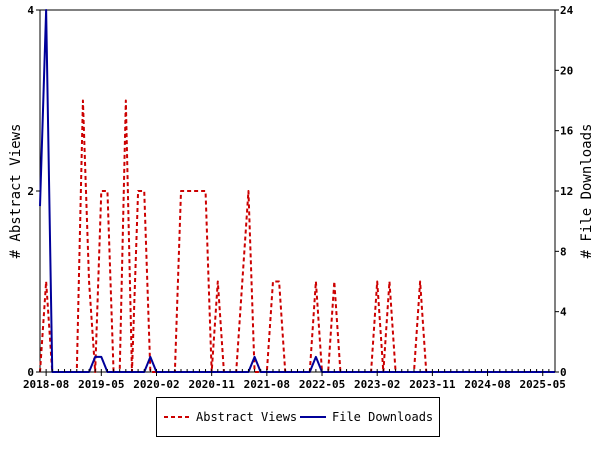 This screenshot has height=450, width=600. Describe the element at coordinates (30, 10) in the screenshot. I see `y-tick-label: 4` at that location.